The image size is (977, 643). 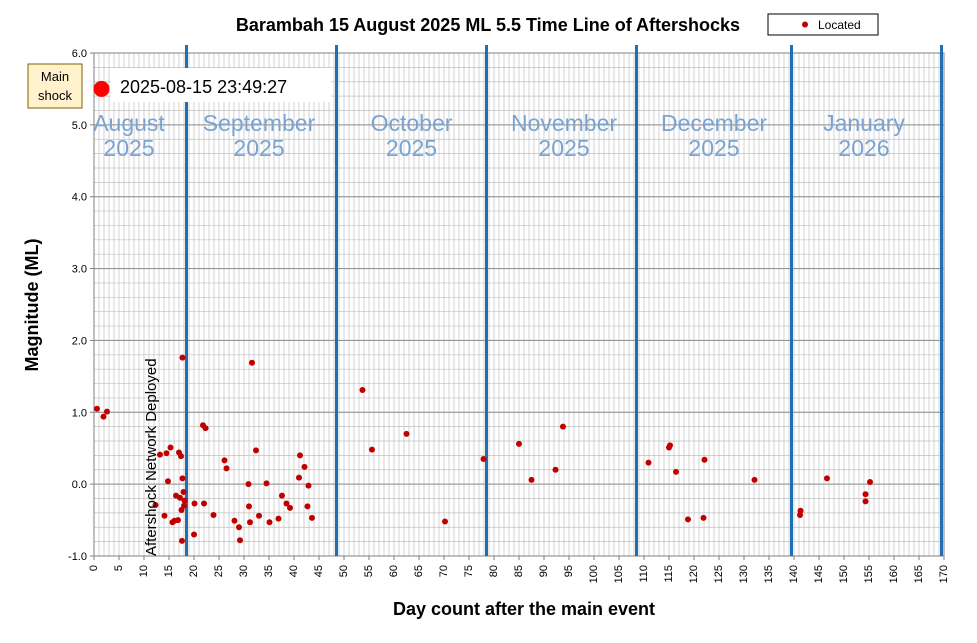 What do you see at coordinates (55, 95) in the screenshot?
I see `mainshock-label-line2: shock` at bounding box center [55, 95].